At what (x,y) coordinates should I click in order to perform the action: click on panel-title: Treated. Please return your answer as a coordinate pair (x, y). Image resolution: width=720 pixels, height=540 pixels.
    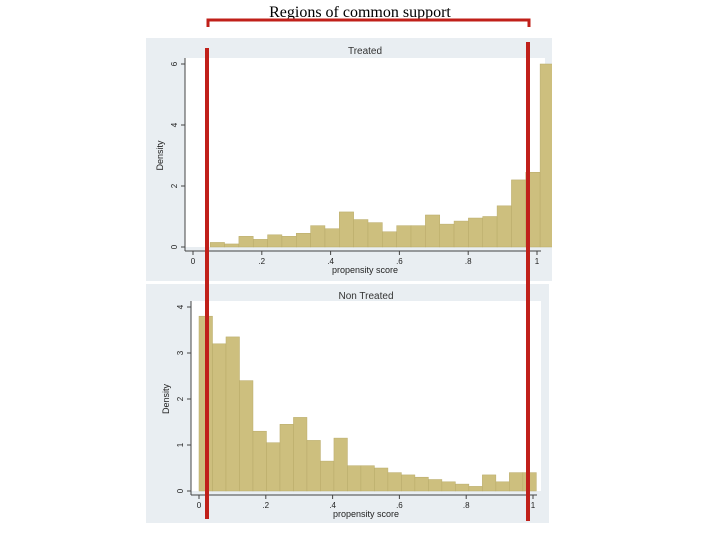
    Looking at the image, I should click on (365, 51).